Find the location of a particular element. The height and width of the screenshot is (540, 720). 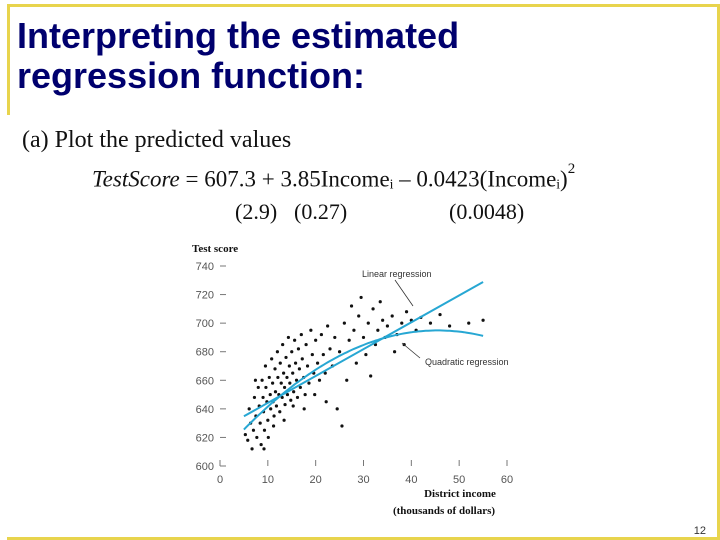

x-tick-label: 10 is located at coordinates (268, 480).